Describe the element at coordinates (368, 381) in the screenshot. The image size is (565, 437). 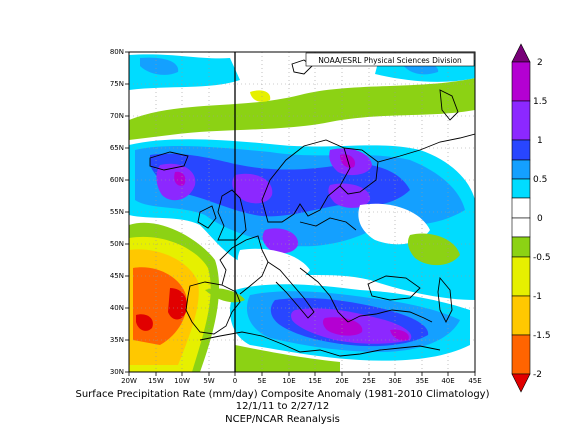
I see `lon-label: 25E` at that location.